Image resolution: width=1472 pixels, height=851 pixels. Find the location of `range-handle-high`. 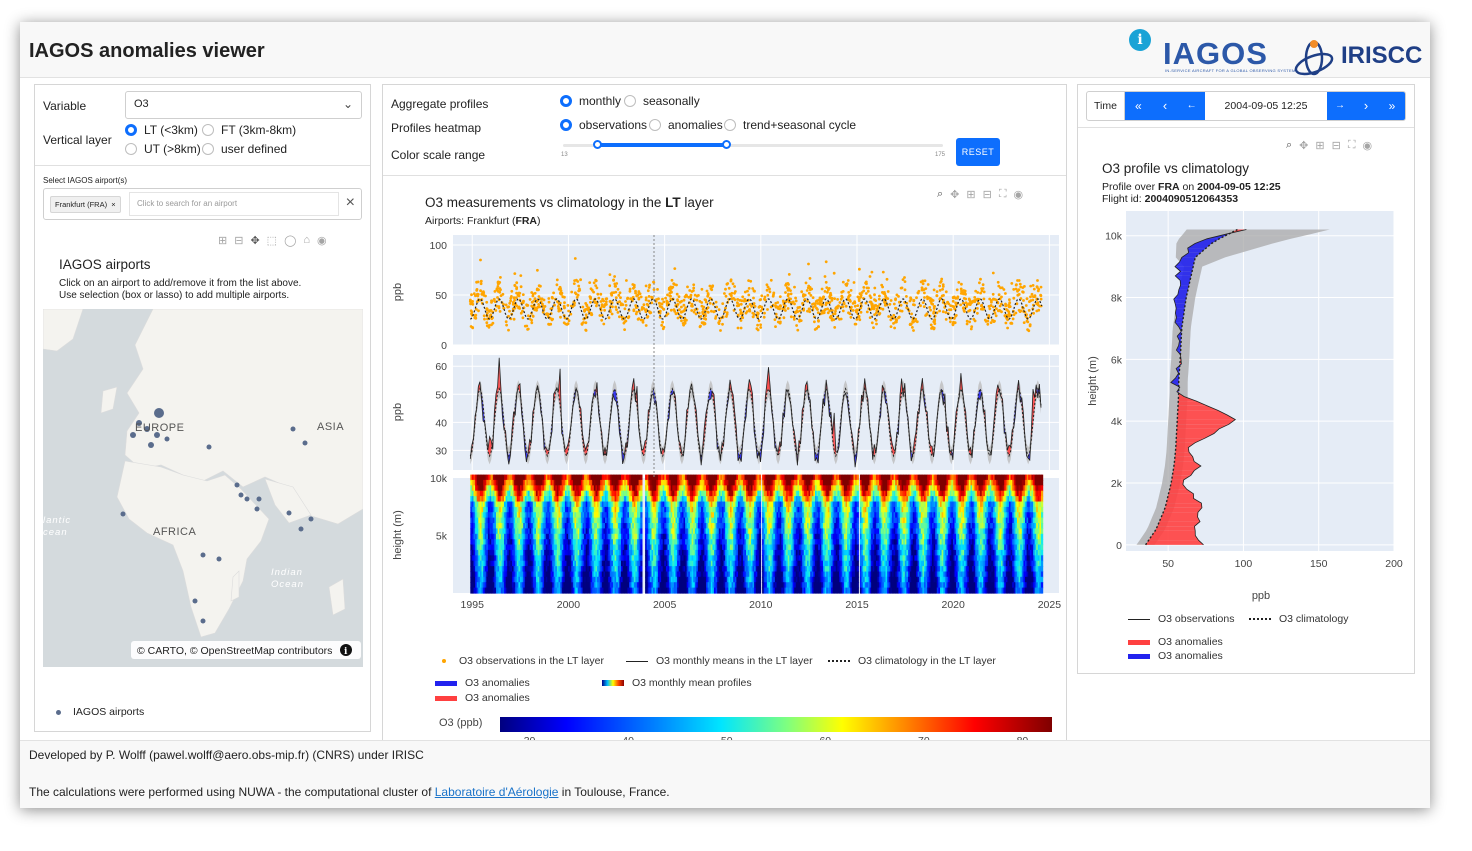

range-handle-high is located at coordinates (726, 144).